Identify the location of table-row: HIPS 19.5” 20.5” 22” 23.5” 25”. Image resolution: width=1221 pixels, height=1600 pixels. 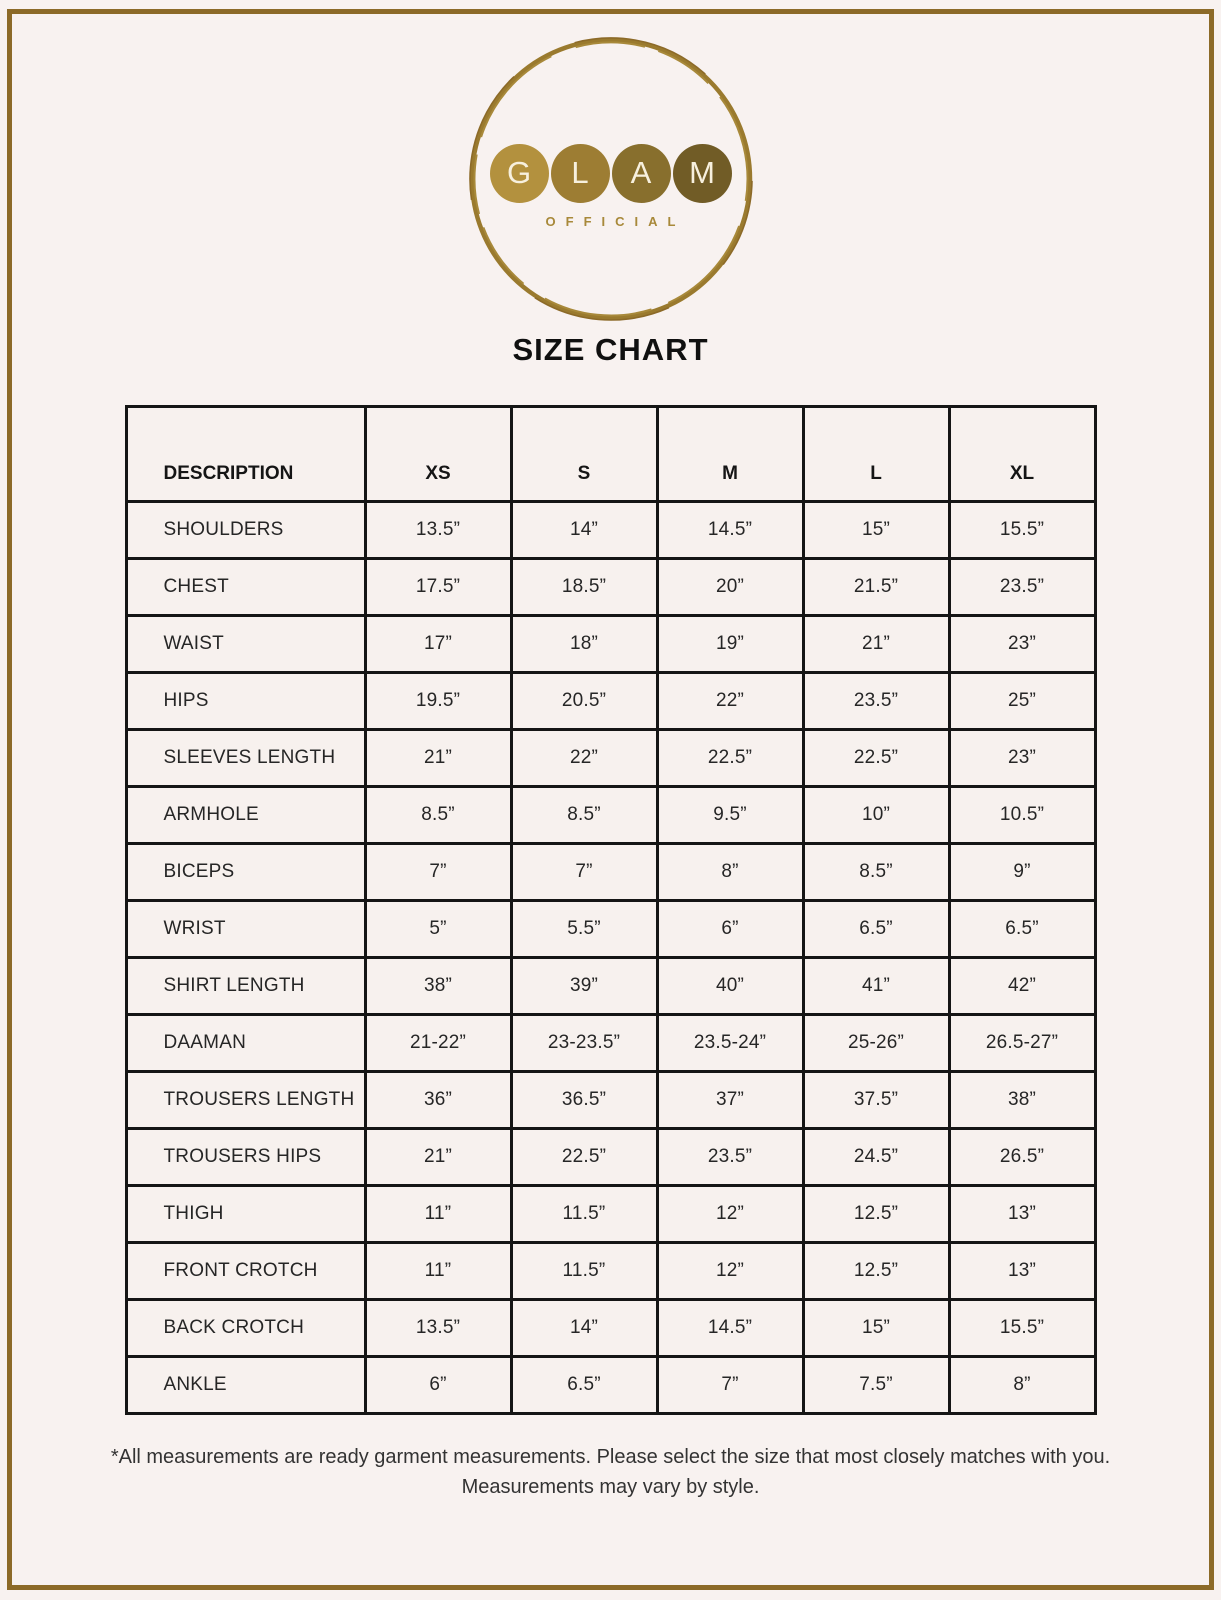
(610, 701).